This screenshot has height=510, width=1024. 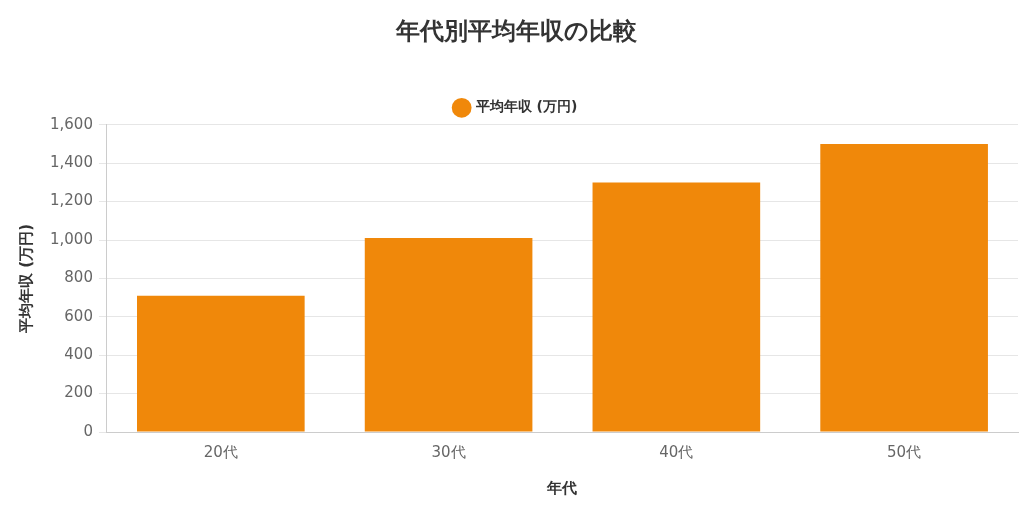 What do you see at coordinates (78, 392) in the screenshot?
I see `y-tick-label: 200` at bounding box center [78, 392].